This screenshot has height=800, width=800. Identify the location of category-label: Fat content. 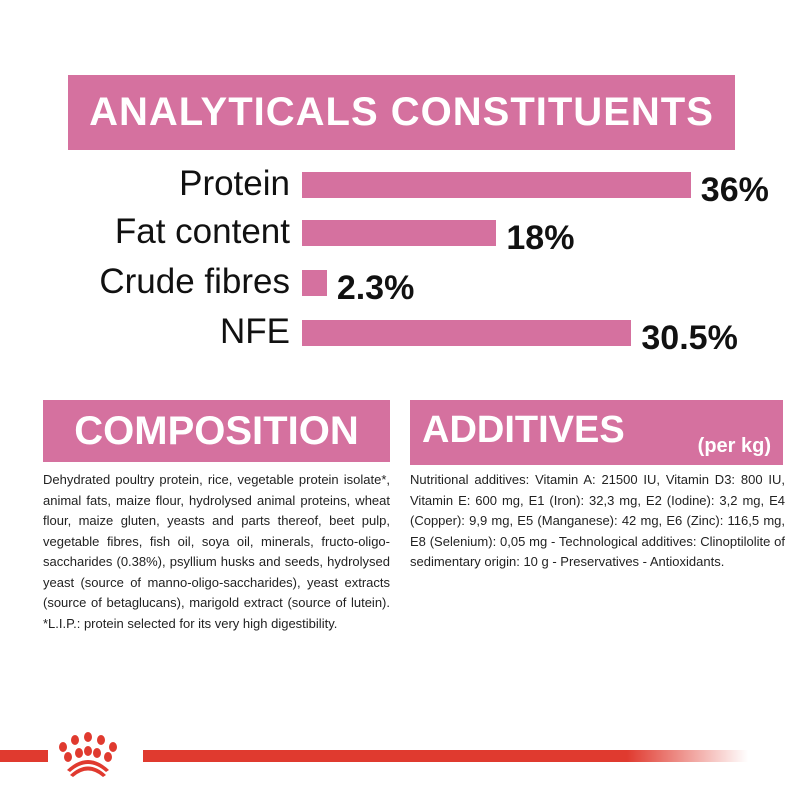
(202, 231).